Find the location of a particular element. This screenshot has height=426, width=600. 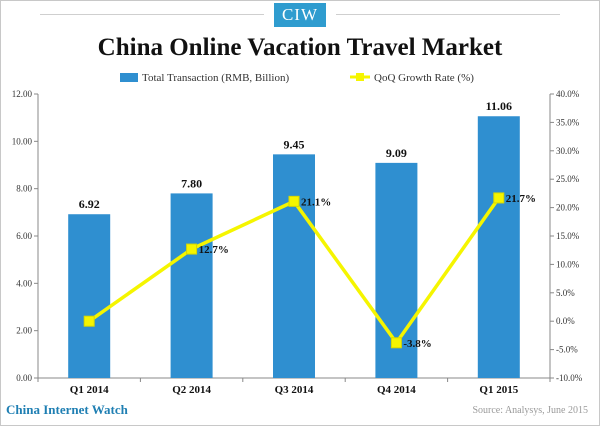

right-tick-label: 25.0% is located at coordinates (568, 179).